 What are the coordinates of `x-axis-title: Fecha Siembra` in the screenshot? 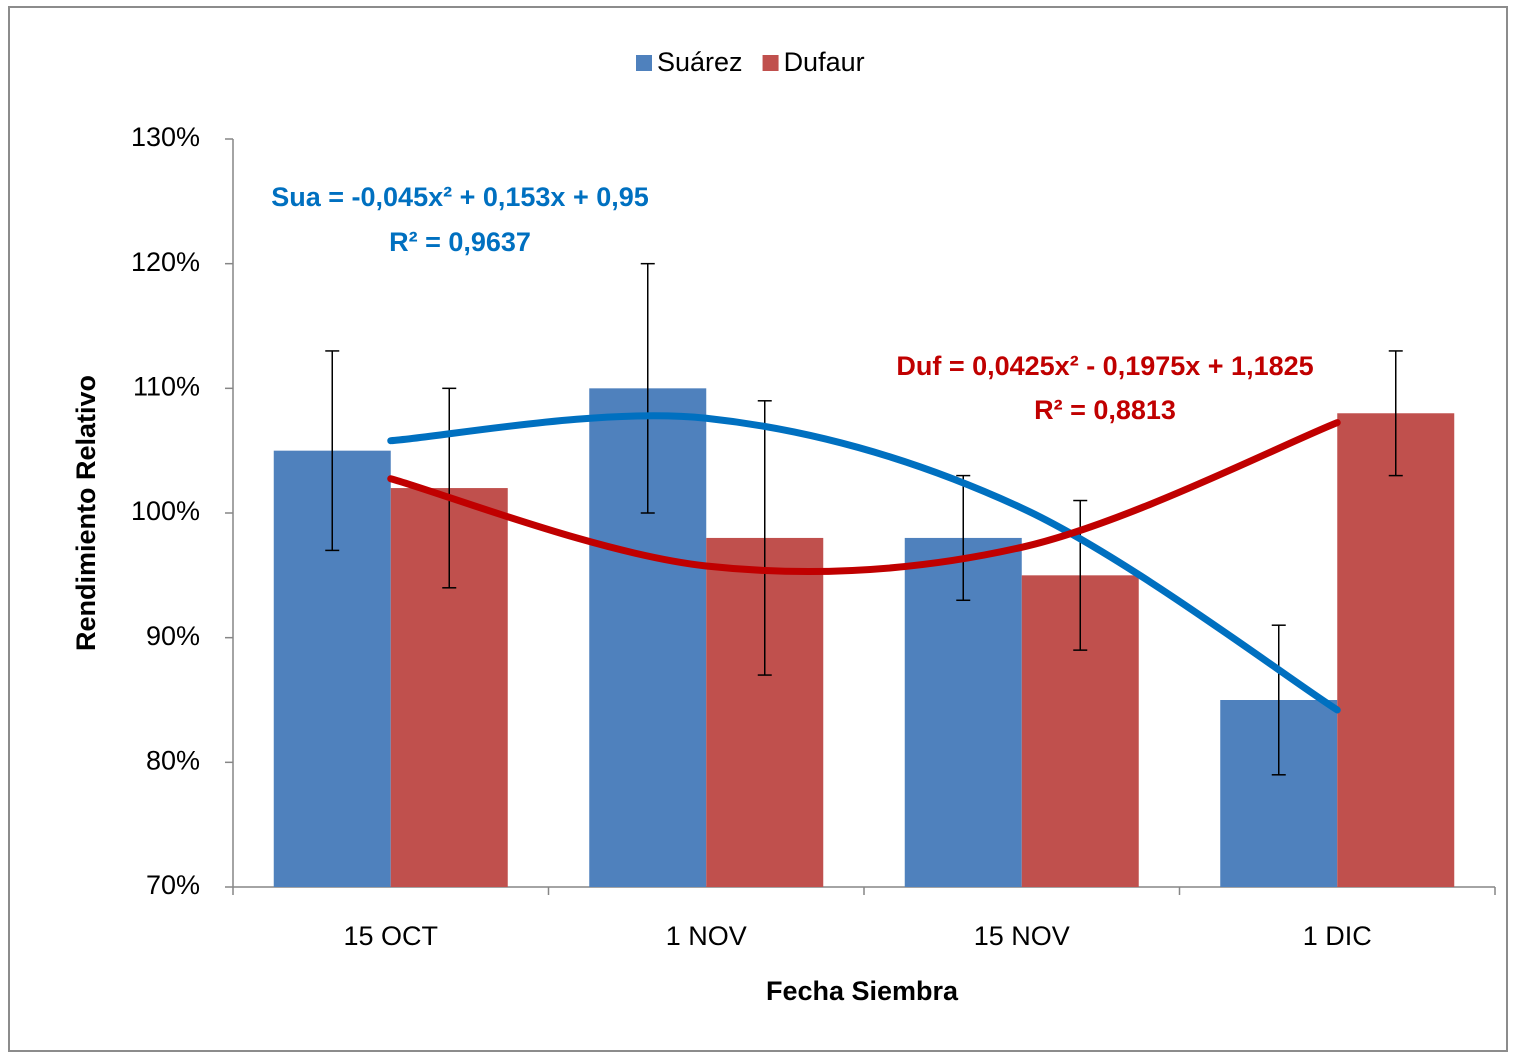 It's located at (862, 991).